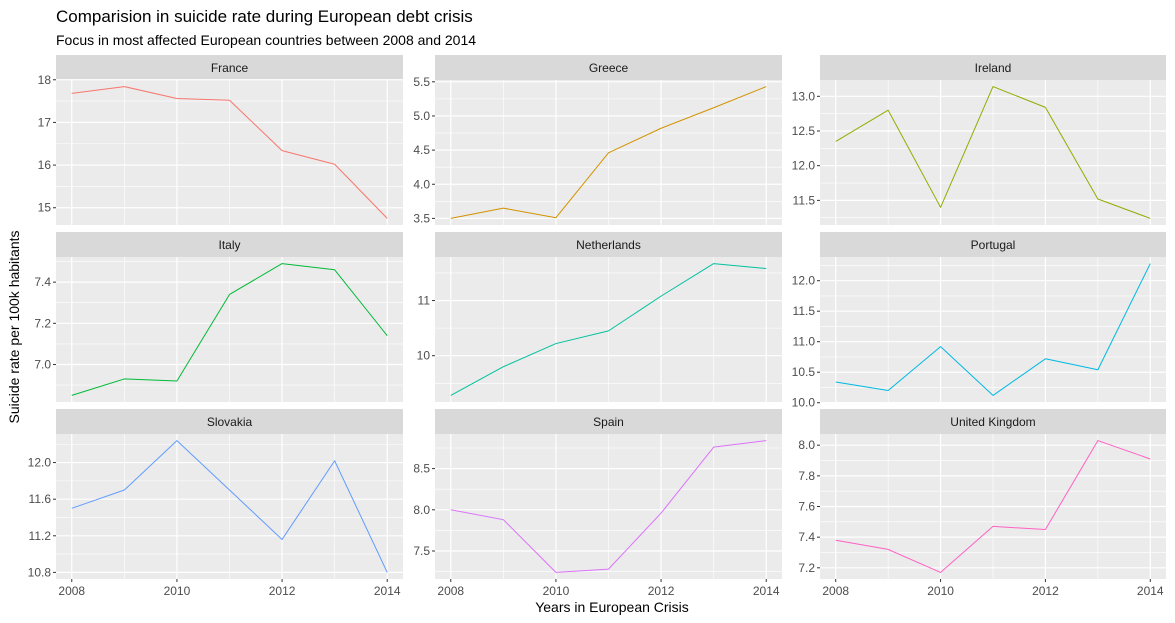 The image size is (1175, 623). I want to click on y-tick-label: 16, so click(45, 165).